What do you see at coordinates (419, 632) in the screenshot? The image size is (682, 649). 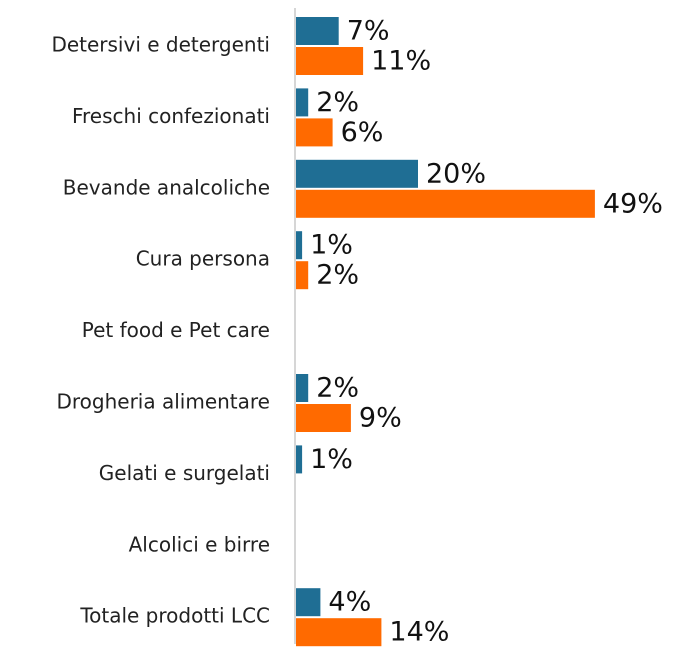 I see `value-label: 14%` at bounding box center [419, 632].